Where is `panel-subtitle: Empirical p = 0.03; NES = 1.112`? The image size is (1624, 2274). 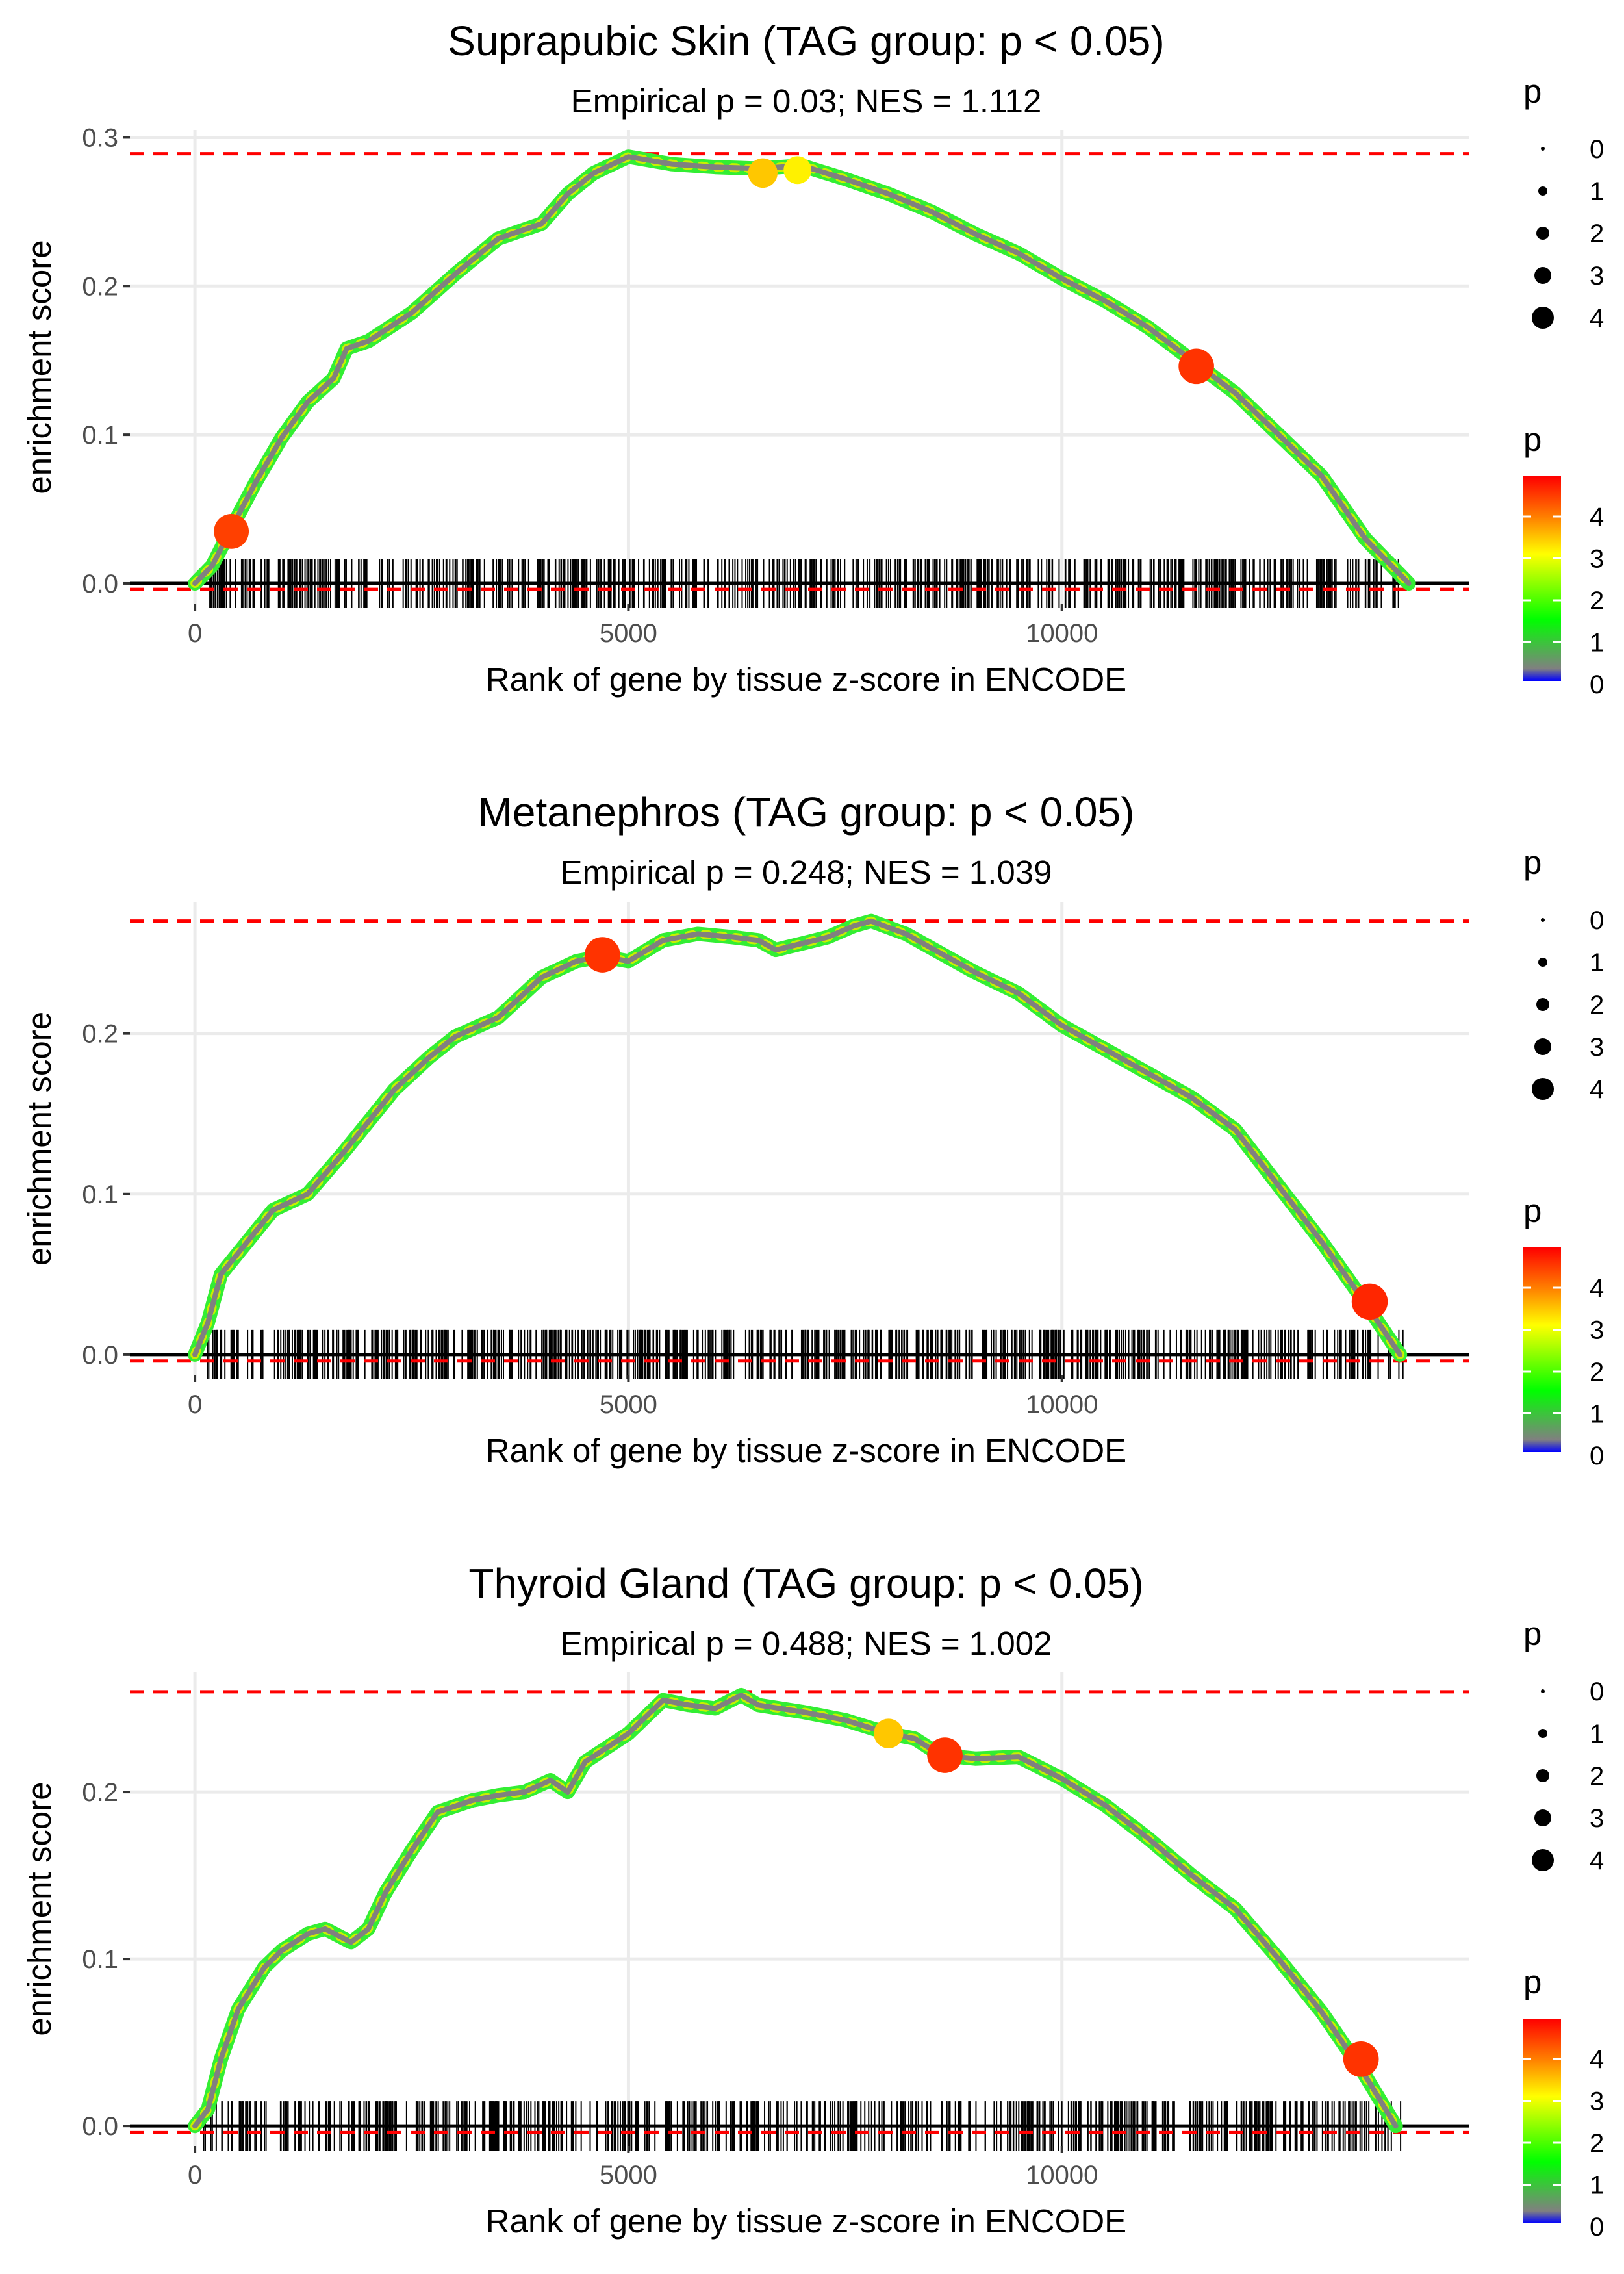
panel-subtitle: Empirical p = 0.03; NES = 1.112 is located at coordinates (806, 101).